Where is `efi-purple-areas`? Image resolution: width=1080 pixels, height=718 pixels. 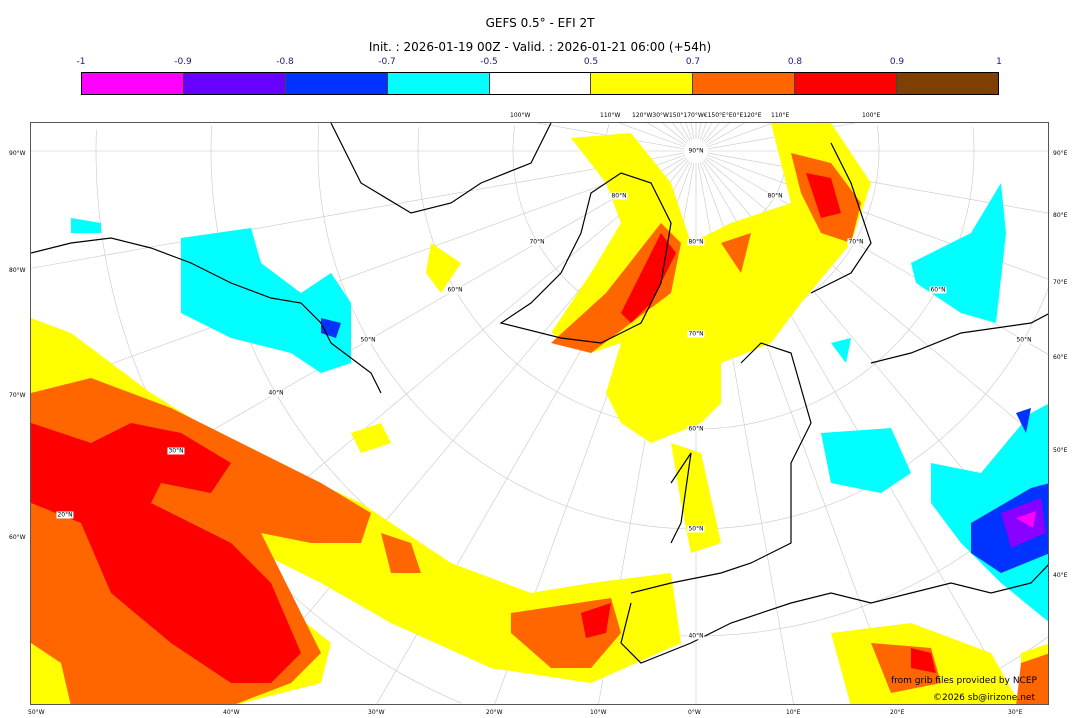
efi-purple-areas is located at coordinates (1023, 523).